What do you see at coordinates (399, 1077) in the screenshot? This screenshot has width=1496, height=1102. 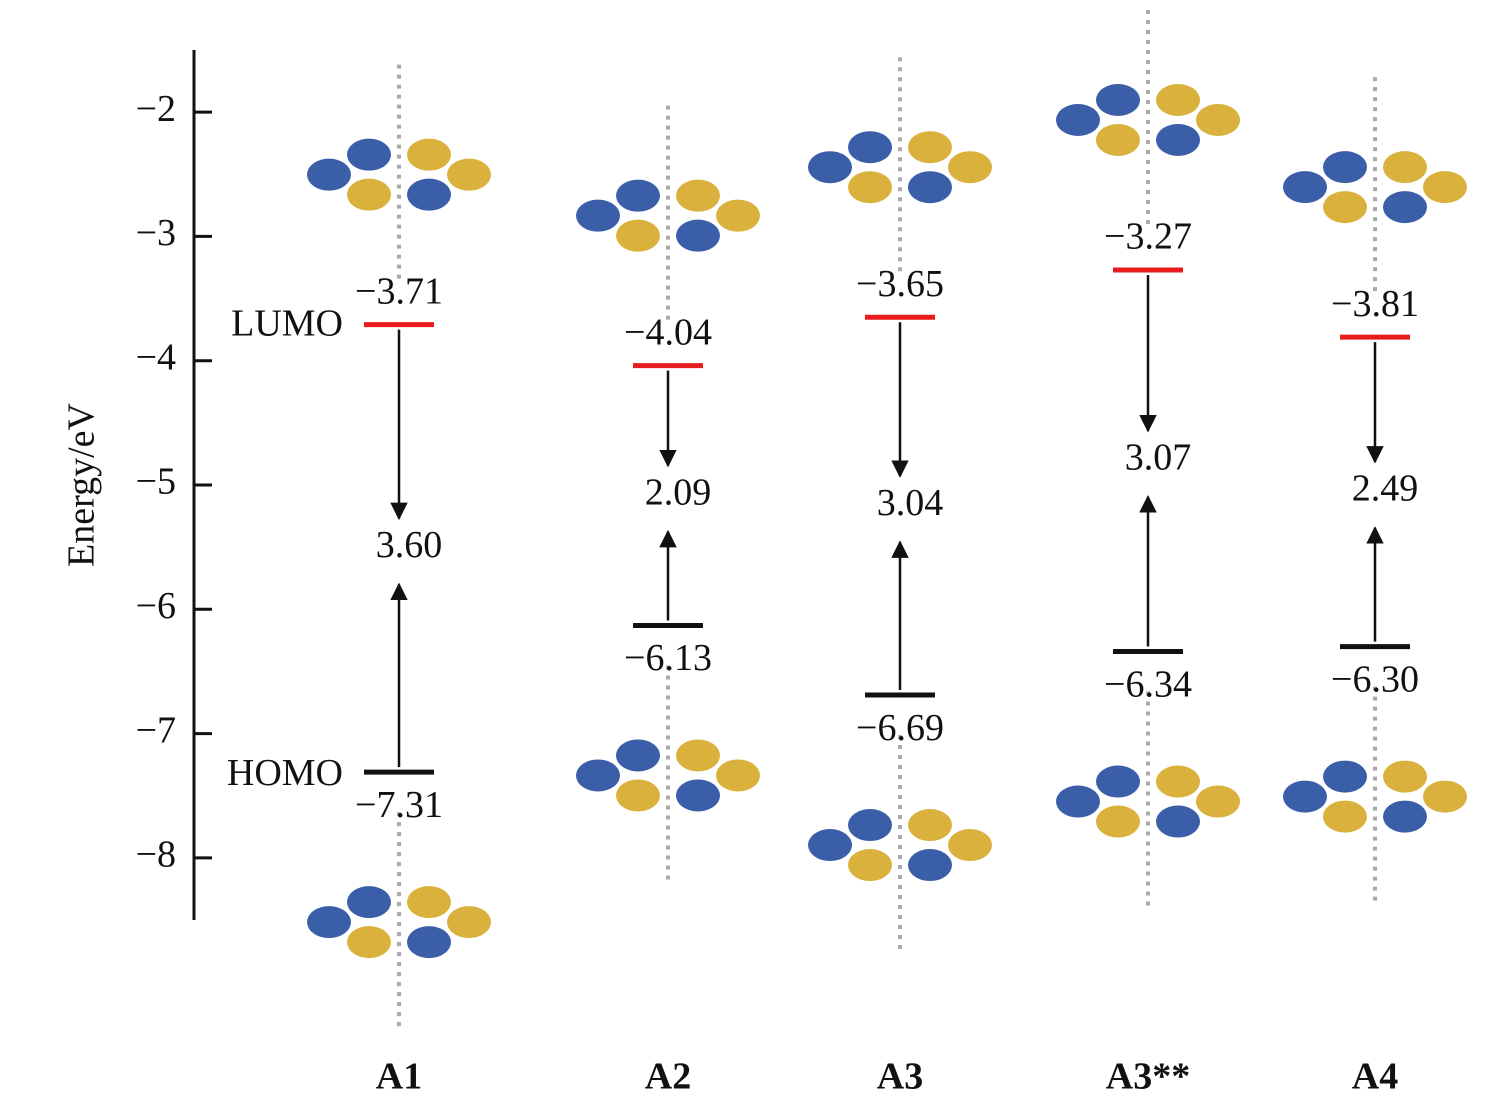 I see `category-label: A1` at bounding box center [399, 1077].